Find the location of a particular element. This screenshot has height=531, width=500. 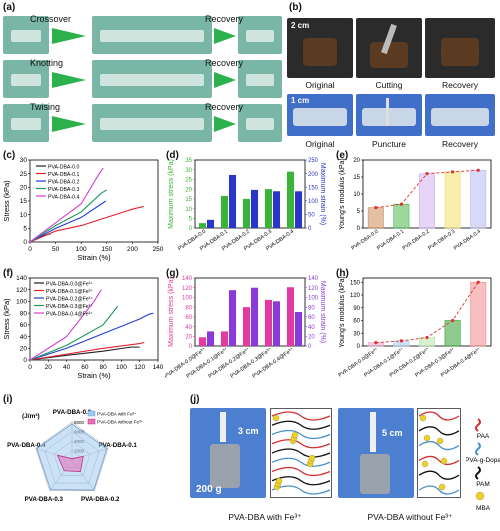

x-tick-label: 120 is located at coordinates (139, 367).